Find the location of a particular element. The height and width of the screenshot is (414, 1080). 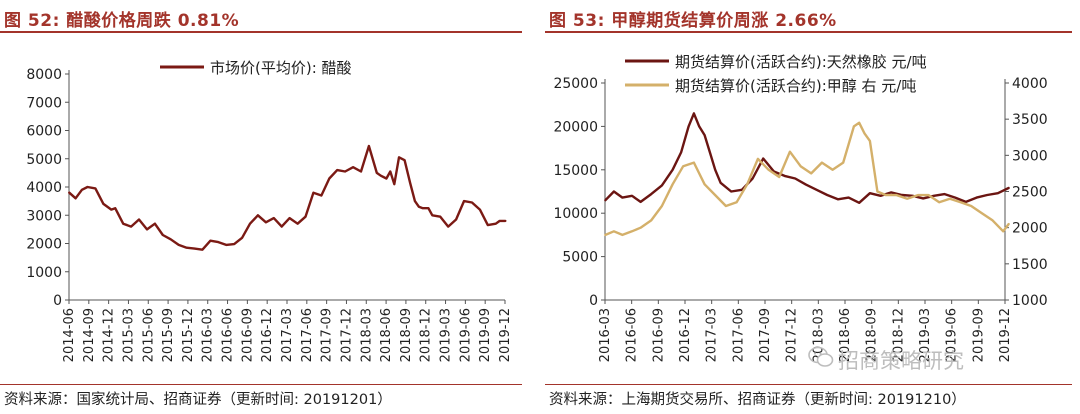

left-chart-title: 图 52: 醋酸价格周跌 0.81% is located at coordinates (122, 21).